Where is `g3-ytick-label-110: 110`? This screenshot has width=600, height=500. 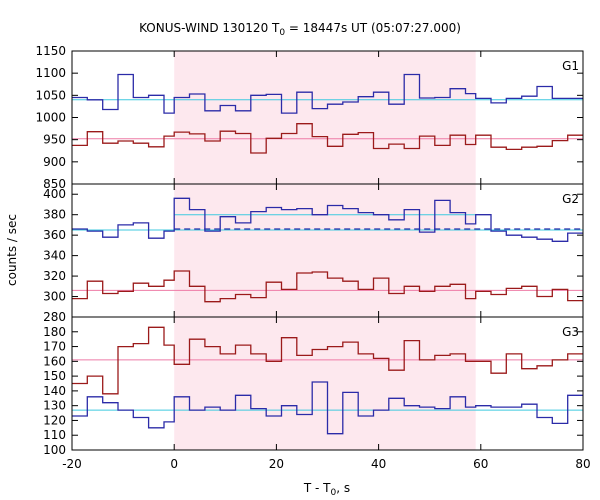
g3-ytick-label-110: 110 is located at coordinates (54, 435).